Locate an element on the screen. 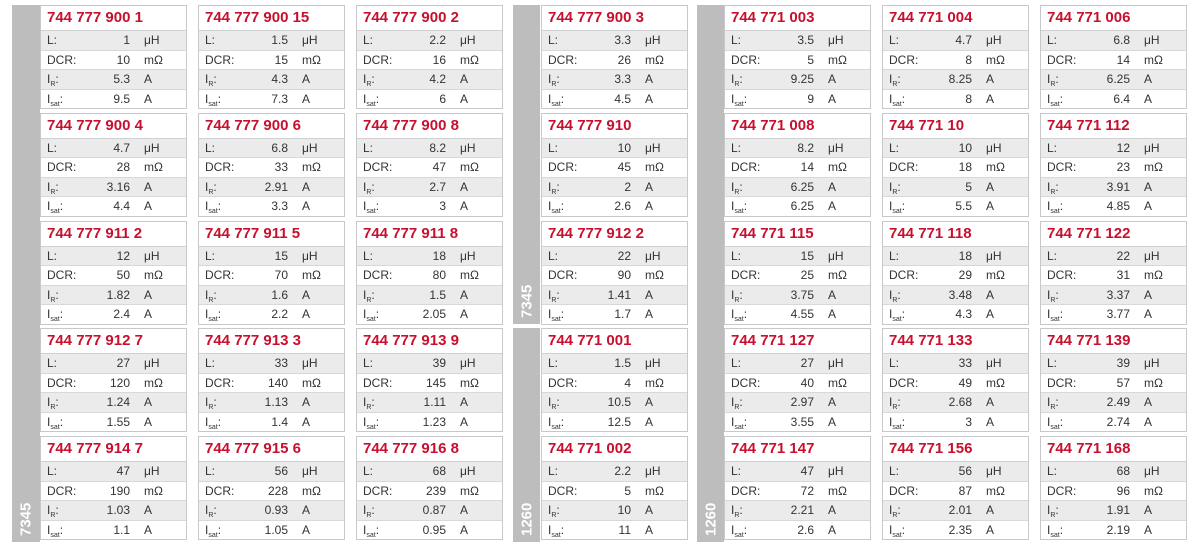 This screenshot has width=1200, height=548. param-value: 2.49 is located at coordinates (1118, 402).